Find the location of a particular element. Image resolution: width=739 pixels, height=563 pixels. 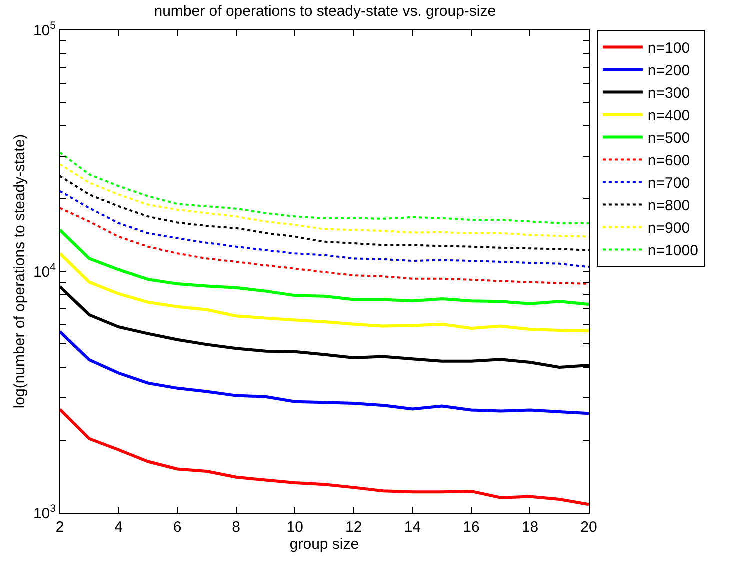

legend-label: n=700 is located at coordinates (669, 183).